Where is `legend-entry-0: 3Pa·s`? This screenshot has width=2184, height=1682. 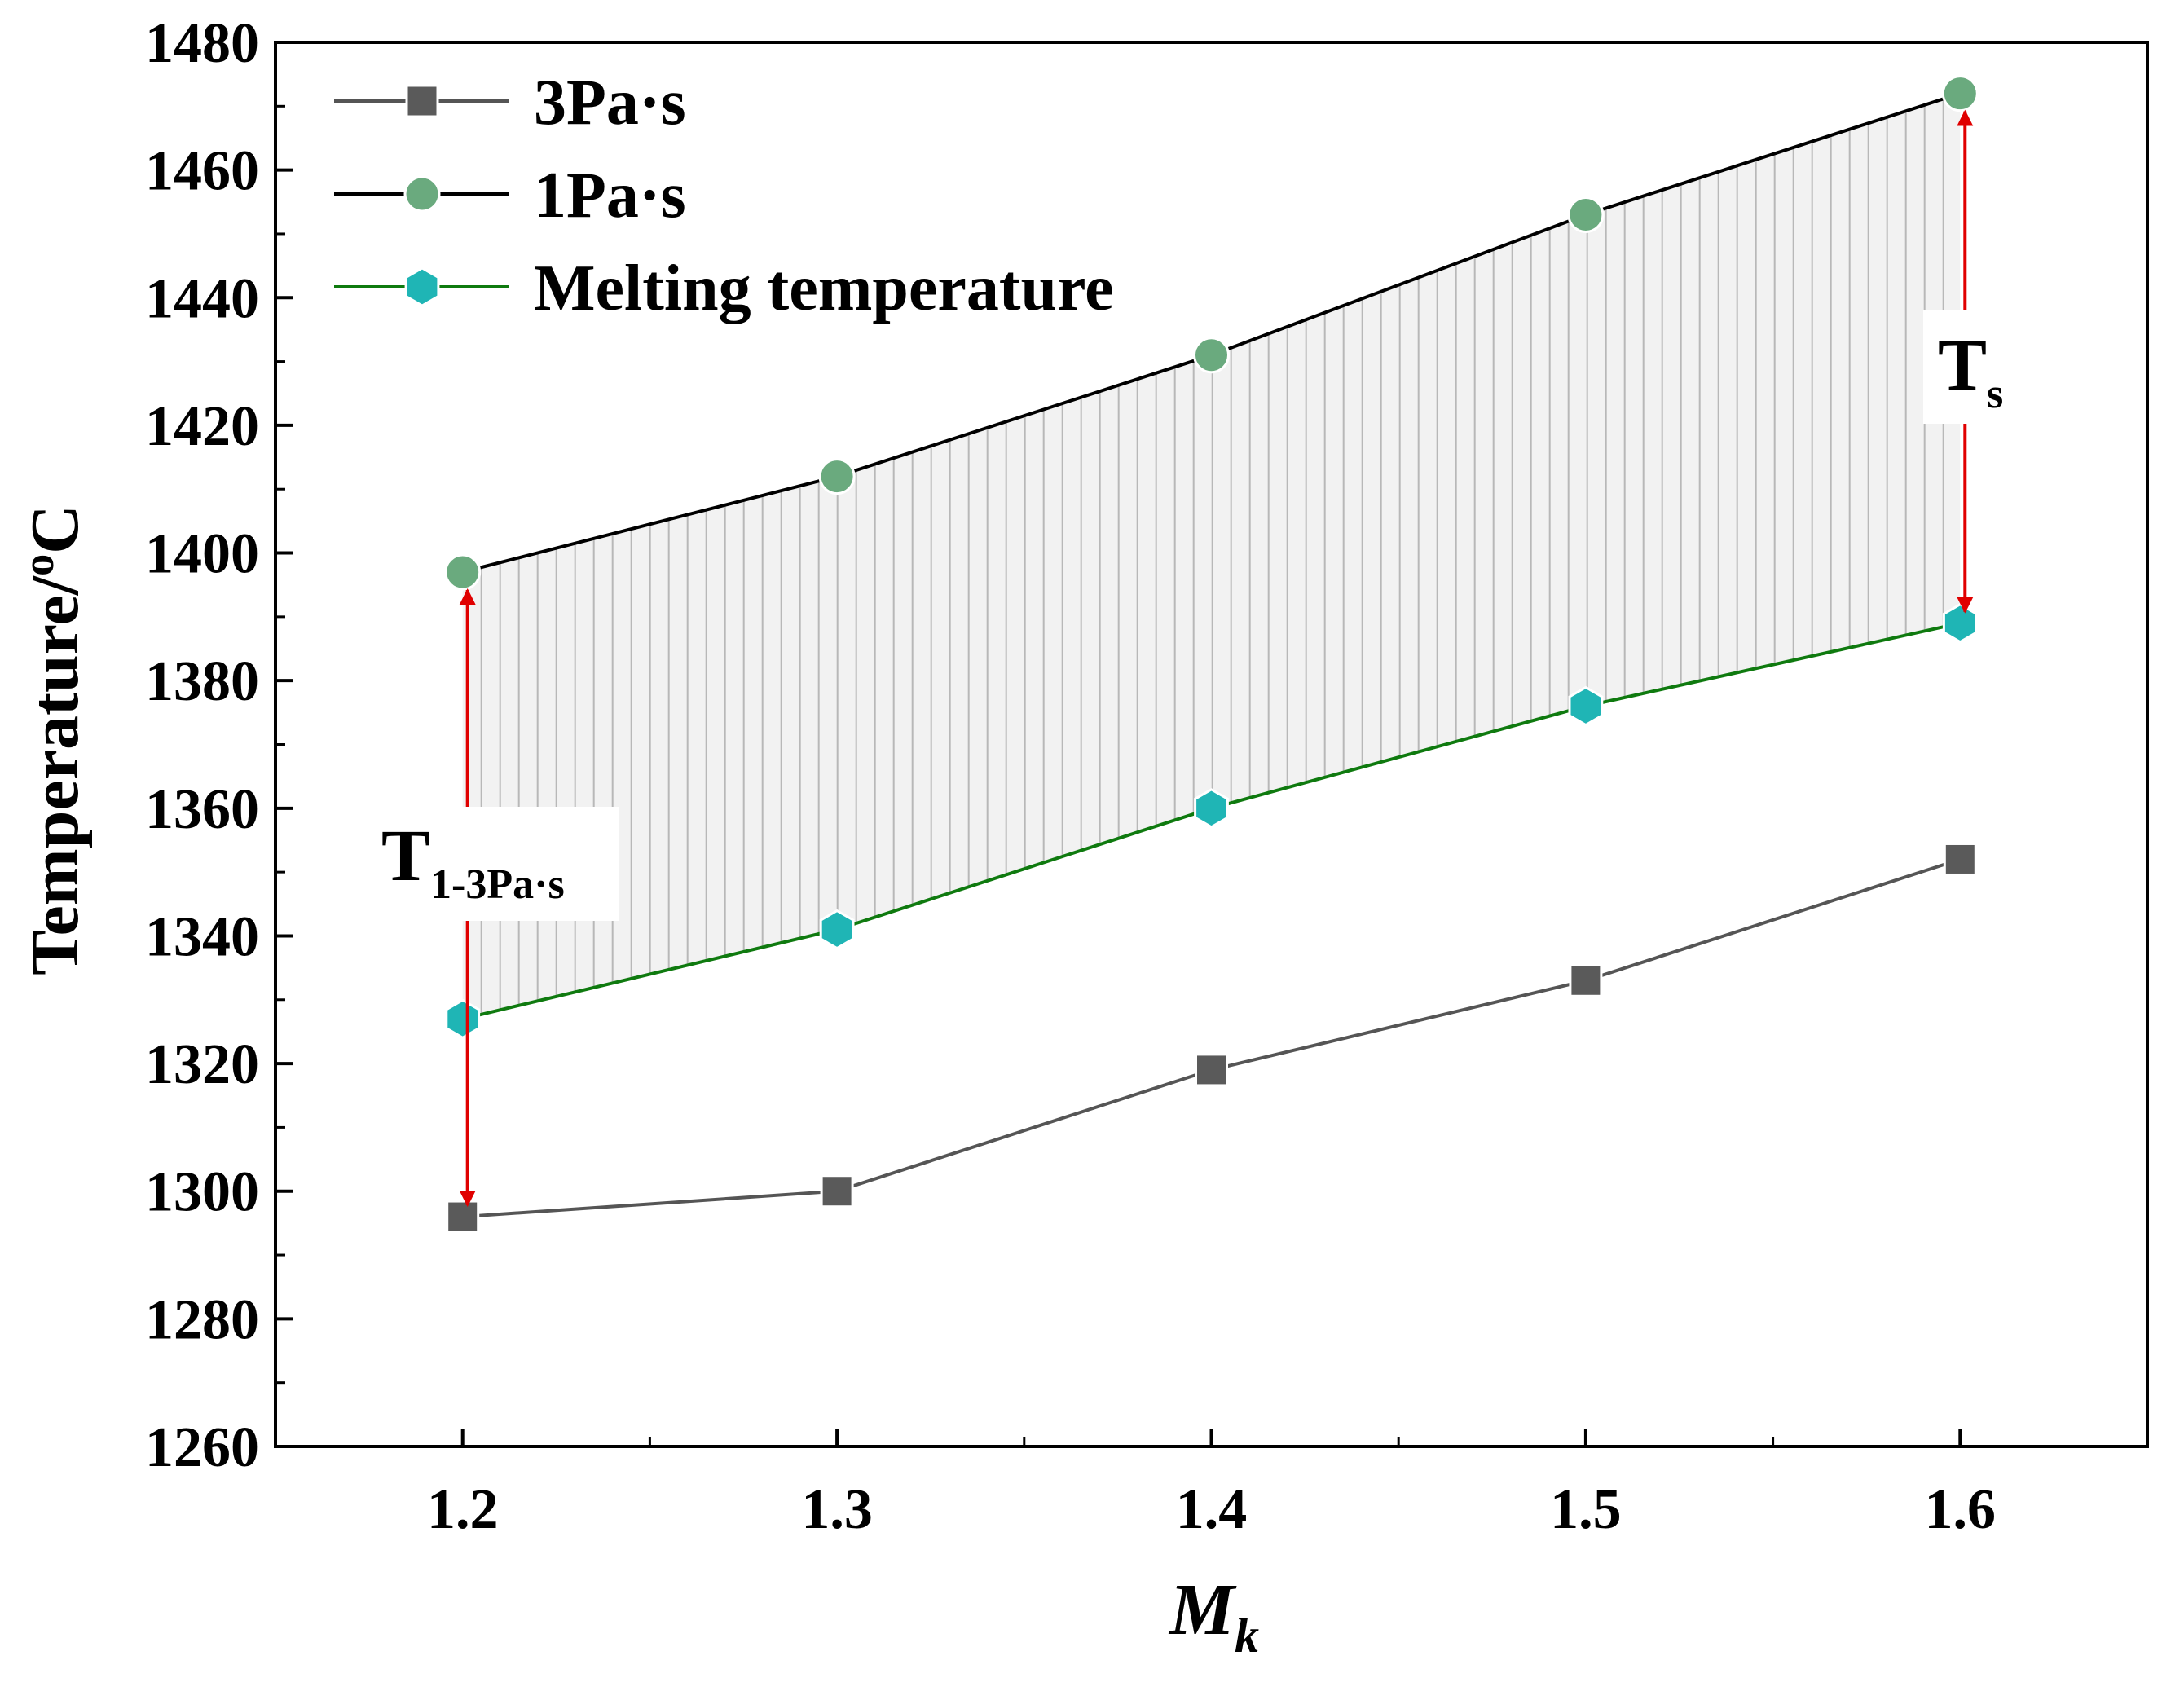
legend-entry-0: 3Pa·s is located at coordinates (510, 103).